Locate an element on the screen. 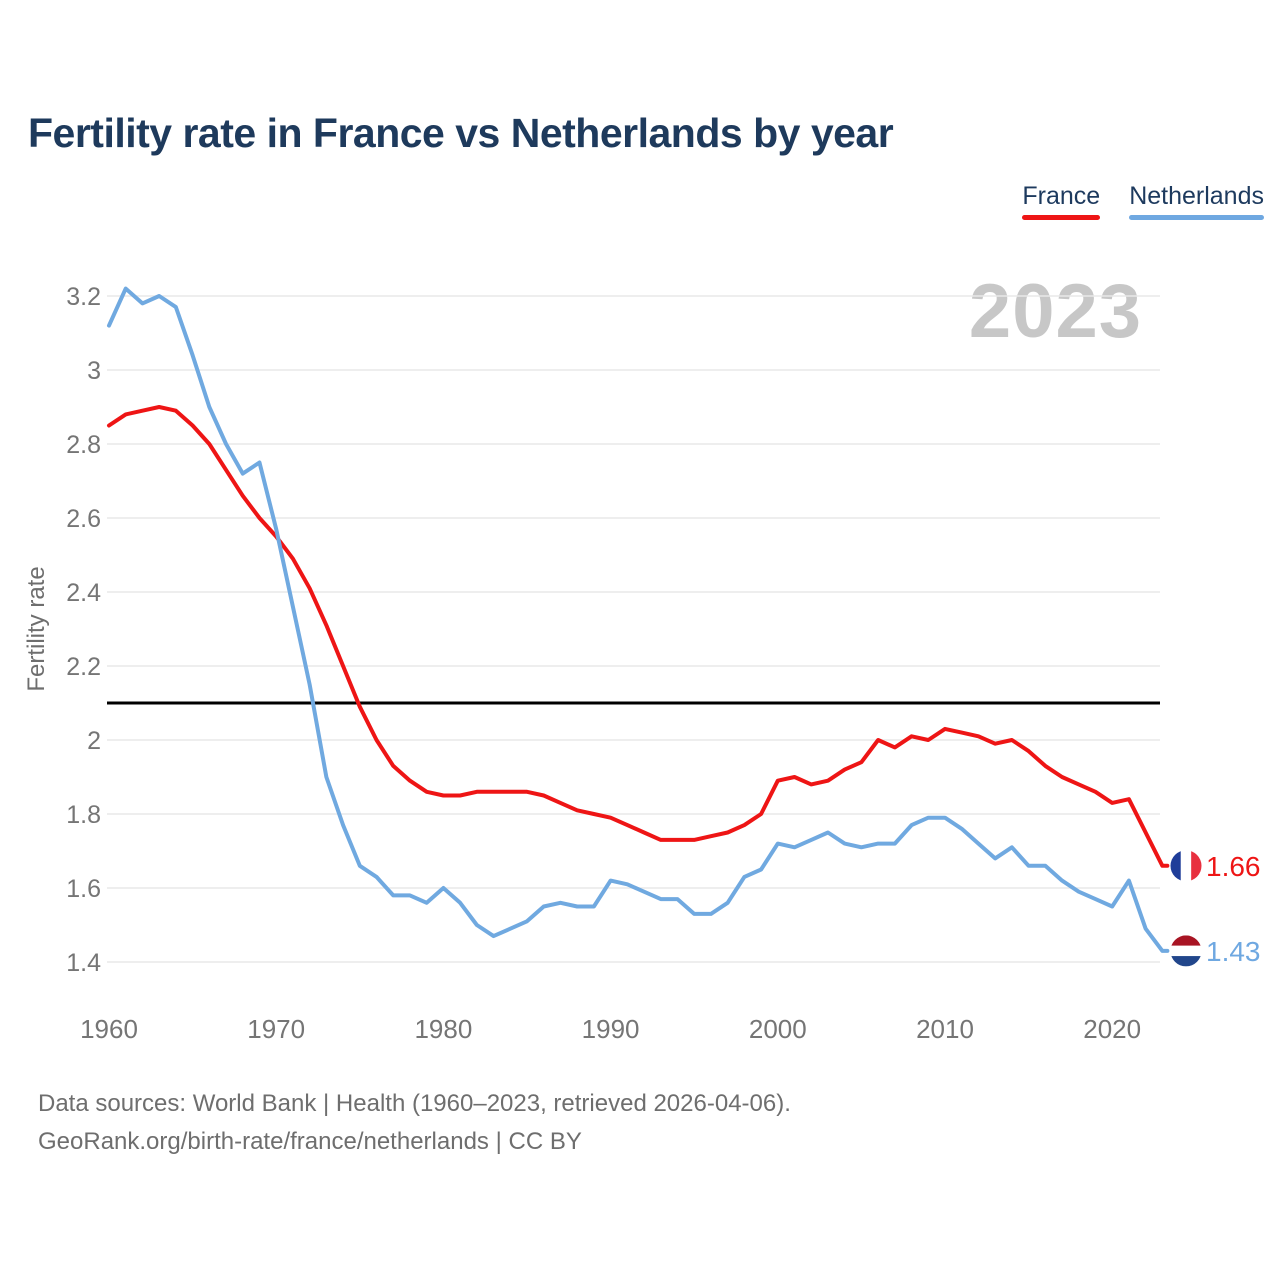 This screenshot has width=1280, height=1280. x-tick-label: 1970 is located at coordinates (276, 1029).